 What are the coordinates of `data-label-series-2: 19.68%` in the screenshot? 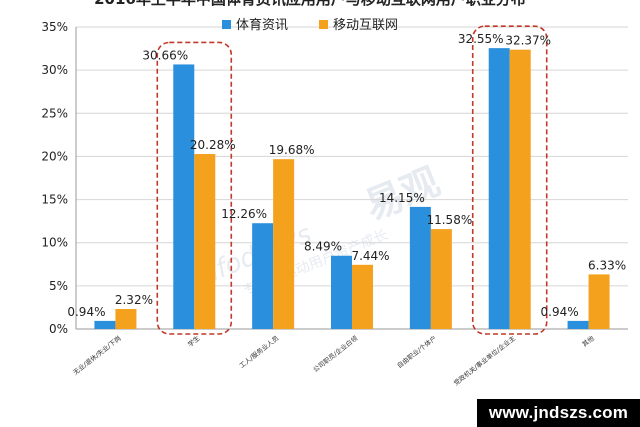 It's located at (292, 150).